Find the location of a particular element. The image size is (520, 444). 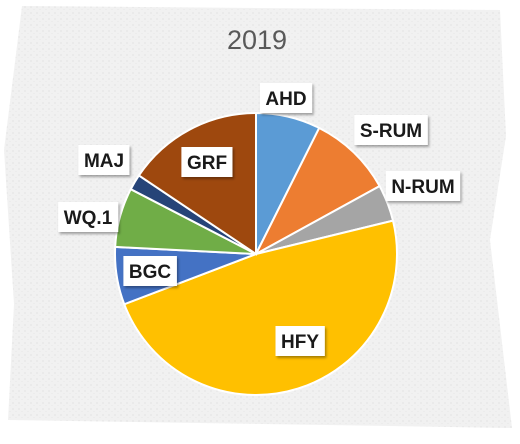

data-label-text: HFY is located at coordinates (300, 342).